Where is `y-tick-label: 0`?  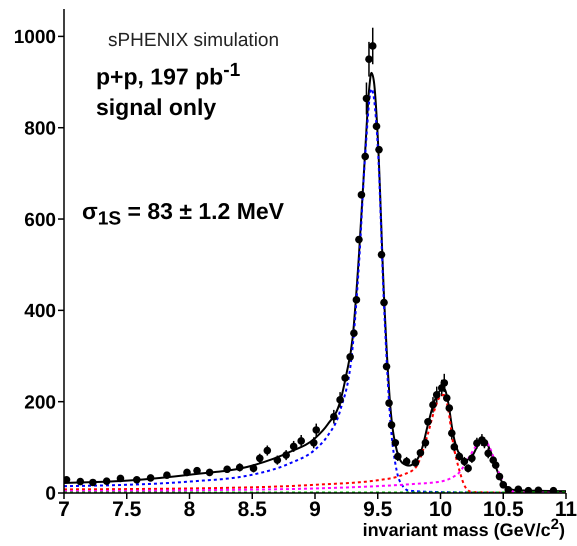
y-tick-label: 0 is located at coordinates (50, 494).